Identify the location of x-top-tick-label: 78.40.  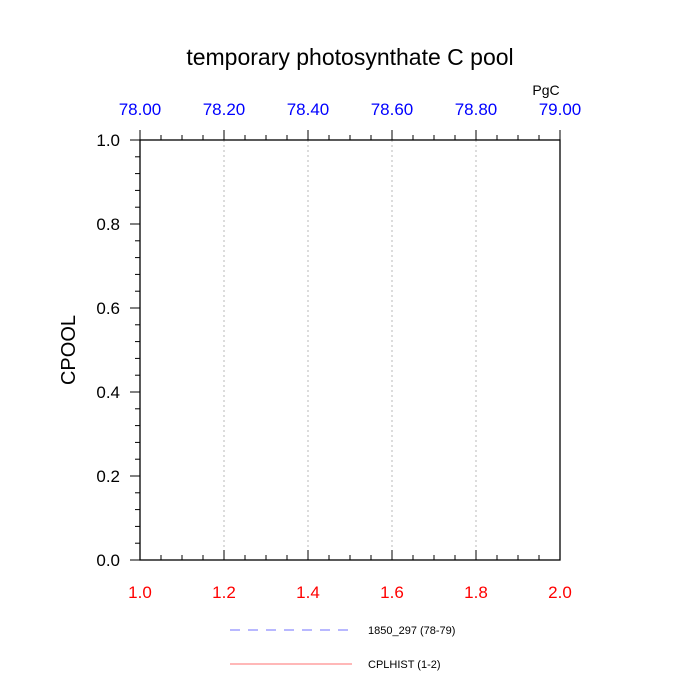
(308, 109).